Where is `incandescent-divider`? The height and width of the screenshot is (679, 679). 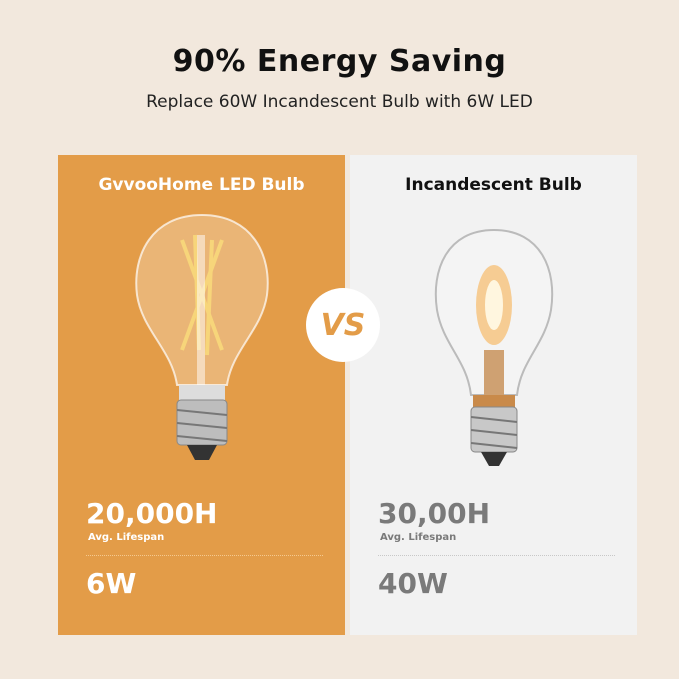 incandescent-divider is located at coordinates (496, 555).